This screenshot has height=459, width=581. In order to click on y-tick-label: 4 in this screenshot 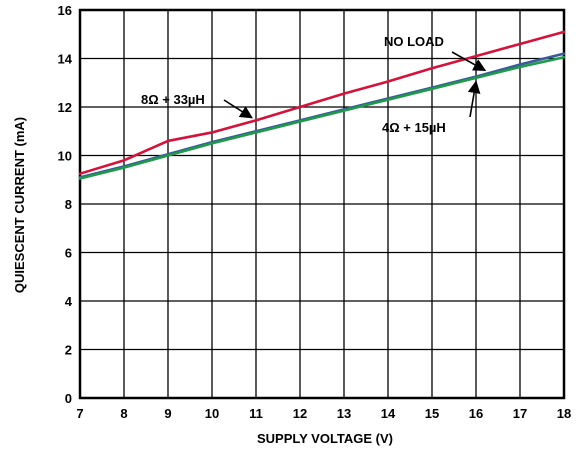, I will do `click(69, 301)`.